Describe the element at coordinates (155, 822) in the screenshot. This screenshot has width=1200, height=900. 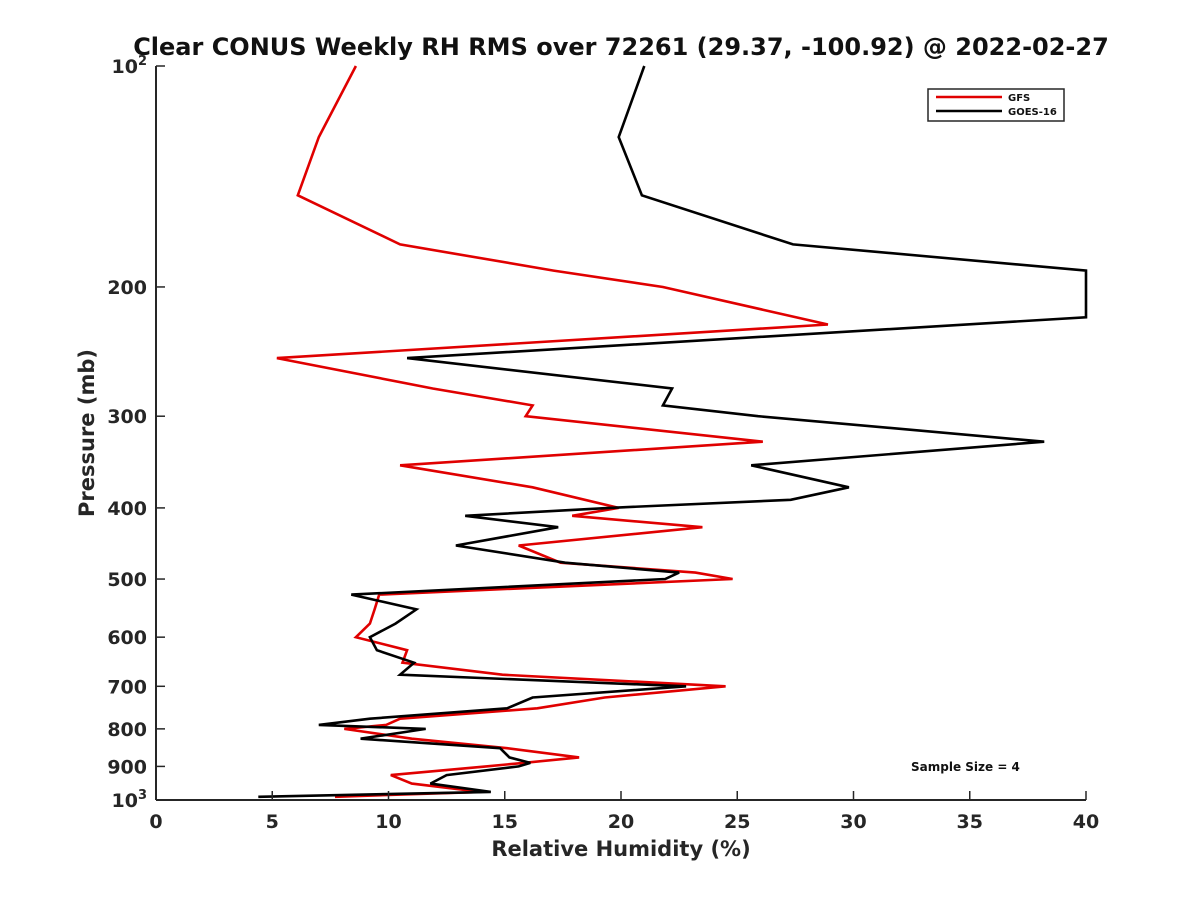
I see `x-tick-label: 0` at that location.